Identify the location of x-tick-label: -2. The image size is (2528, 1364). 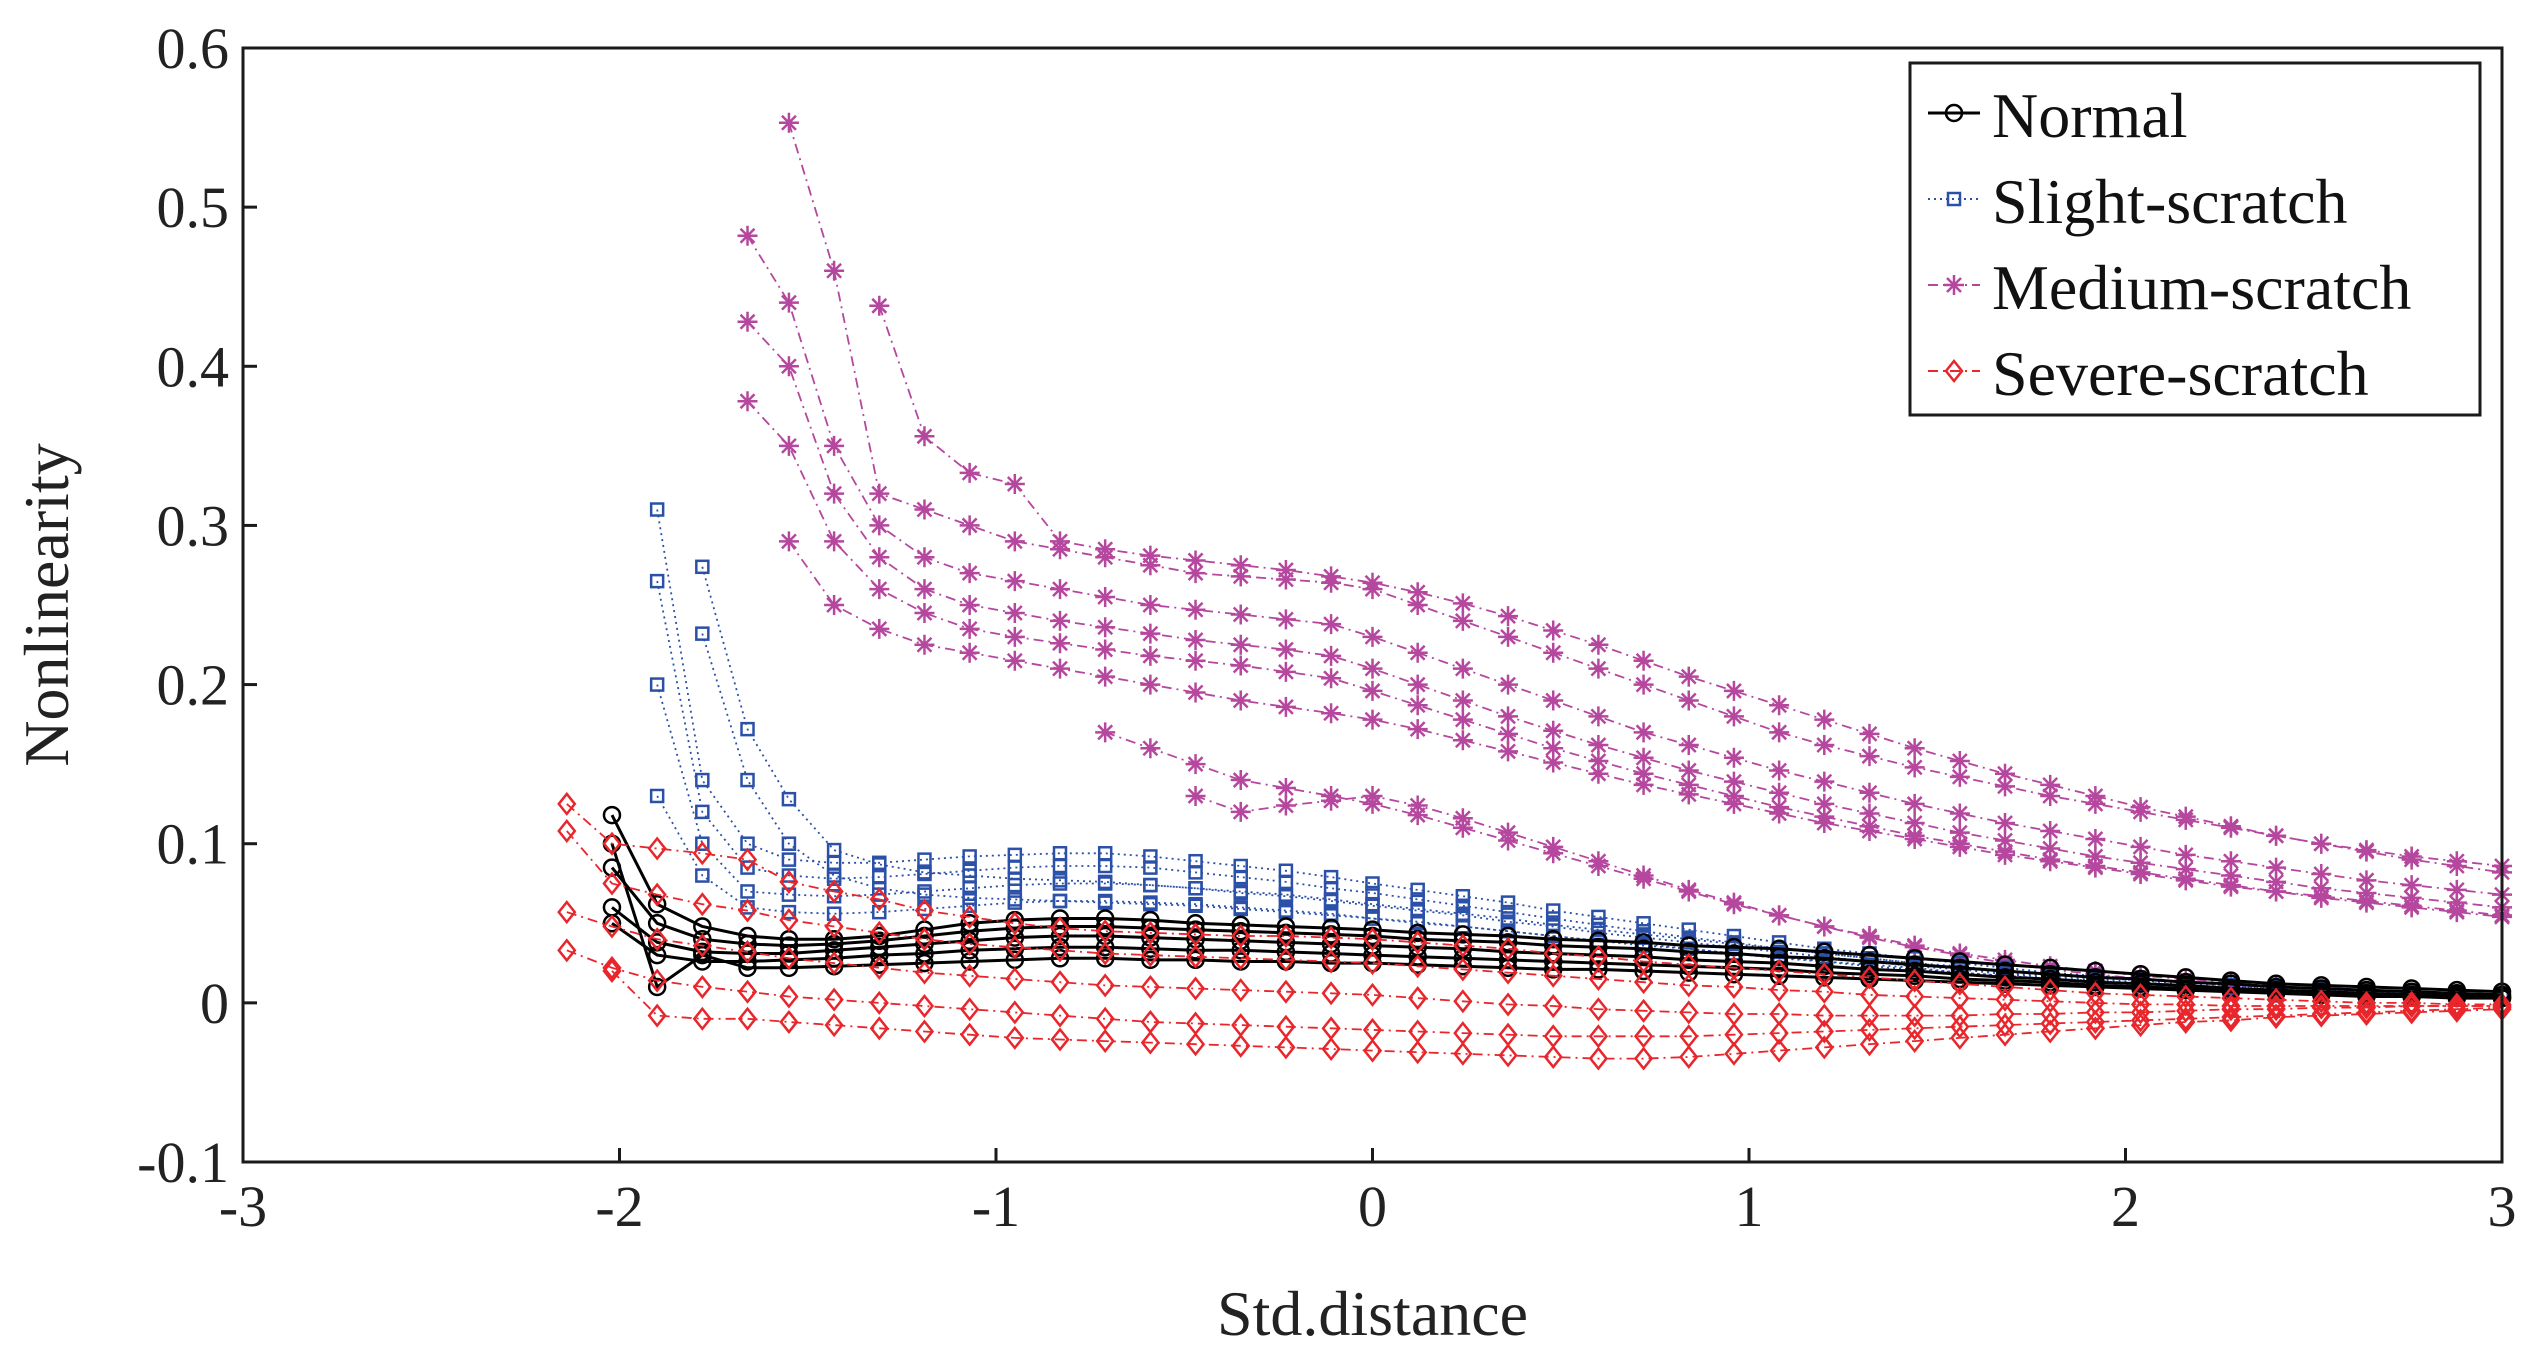
(619, 1206).